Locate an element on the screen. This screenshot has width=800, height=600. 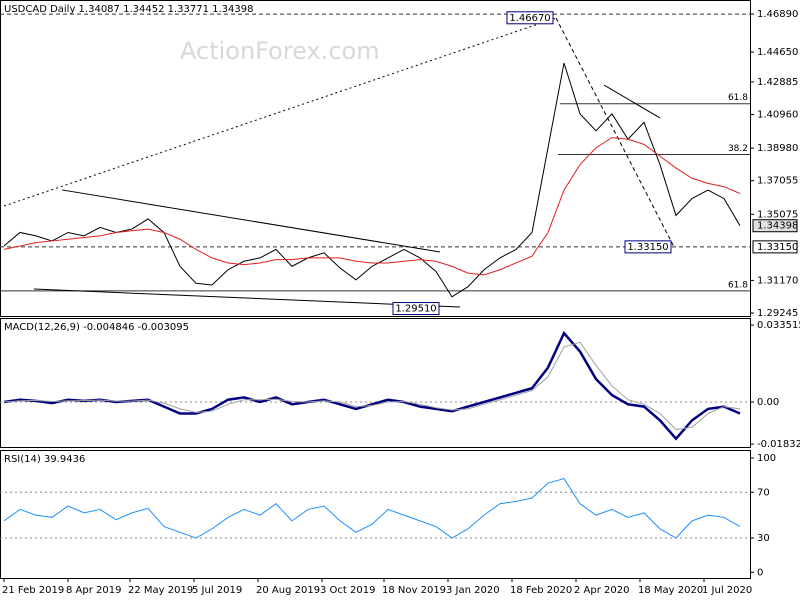
y-tick-label: 1.44650 is located at coordinates (777, 52).